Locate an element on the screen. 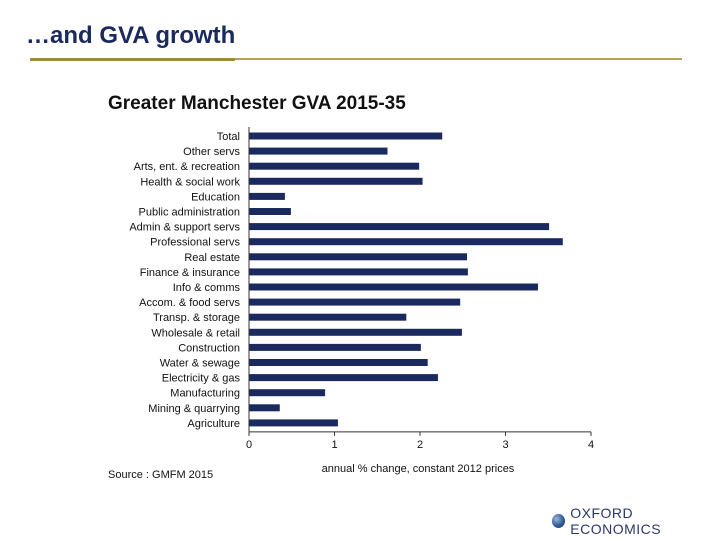  x-tick-label: 2 is located at coordinates (420, 445).